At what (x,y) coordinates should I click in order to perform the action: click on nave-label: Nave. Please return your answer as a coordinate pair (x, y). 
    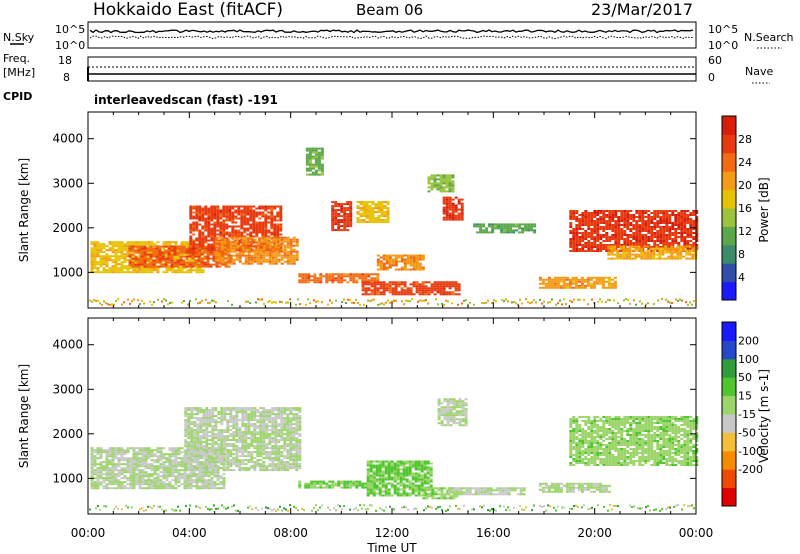
    Looking at the image, I should click on (759, 71).